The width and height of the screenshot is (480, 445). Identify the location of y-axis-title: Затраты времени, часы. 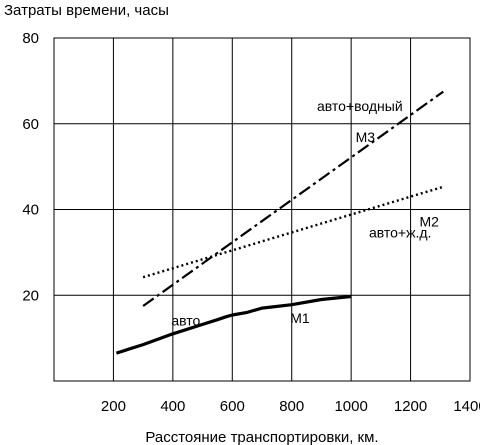
(86, 10).